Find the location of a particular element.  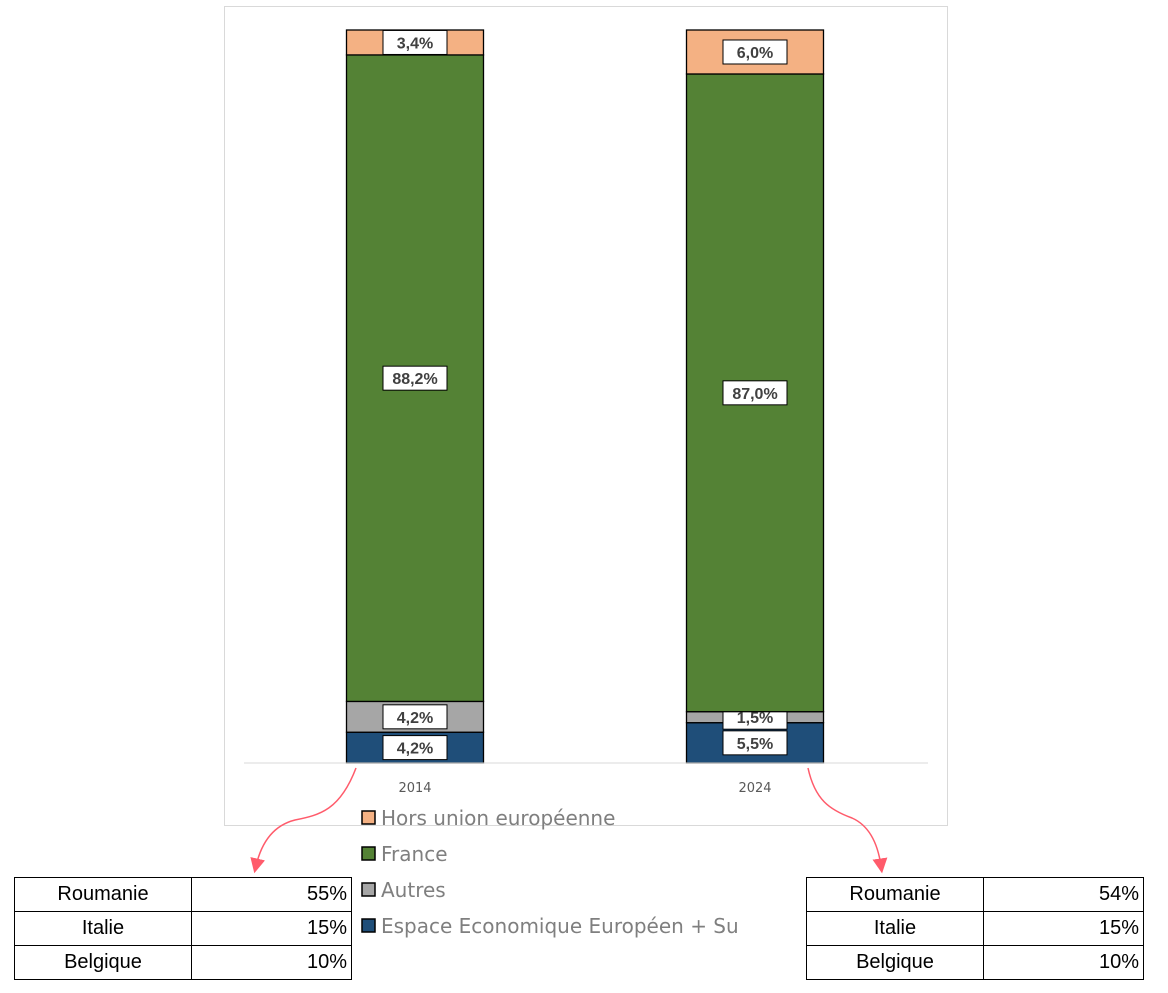

x-tick-label: 2014 is located at coordinates (414, 788).